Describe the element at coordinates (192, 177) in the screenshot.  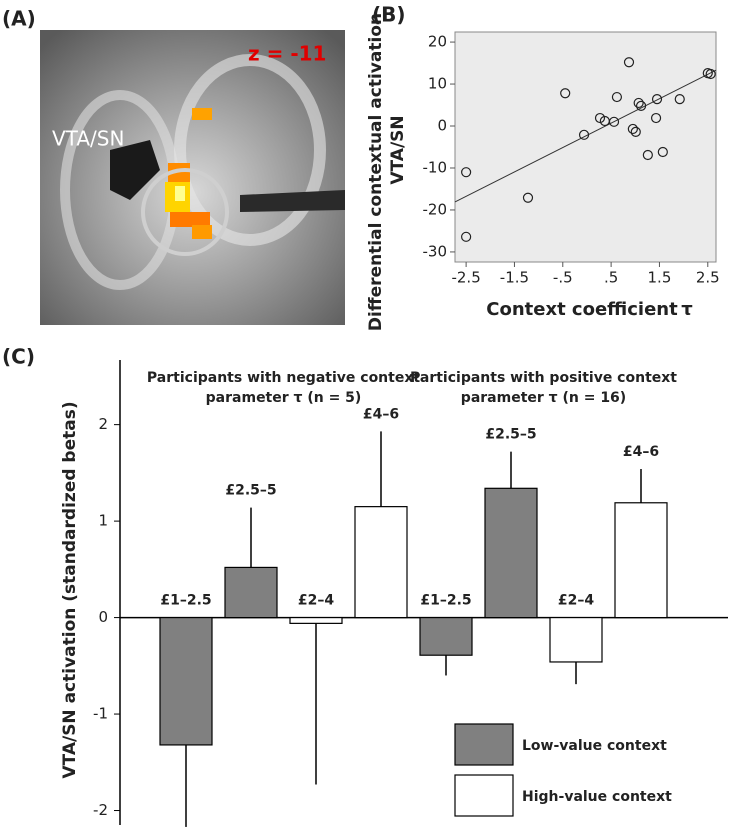
I see `brain-image: VTA/SN z = -11` at that location.